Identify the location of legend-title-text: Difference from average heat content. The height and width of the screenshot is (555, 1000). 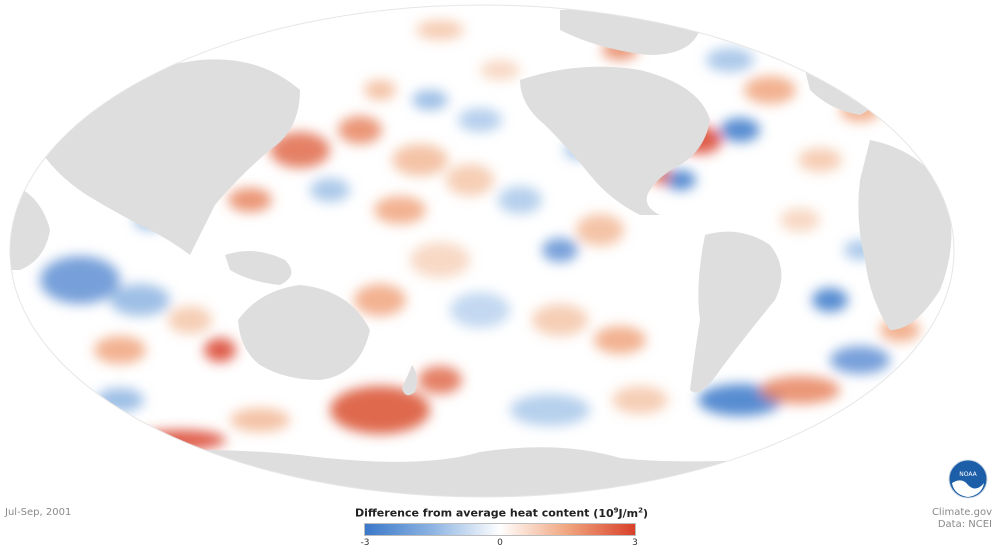
(472, 513).